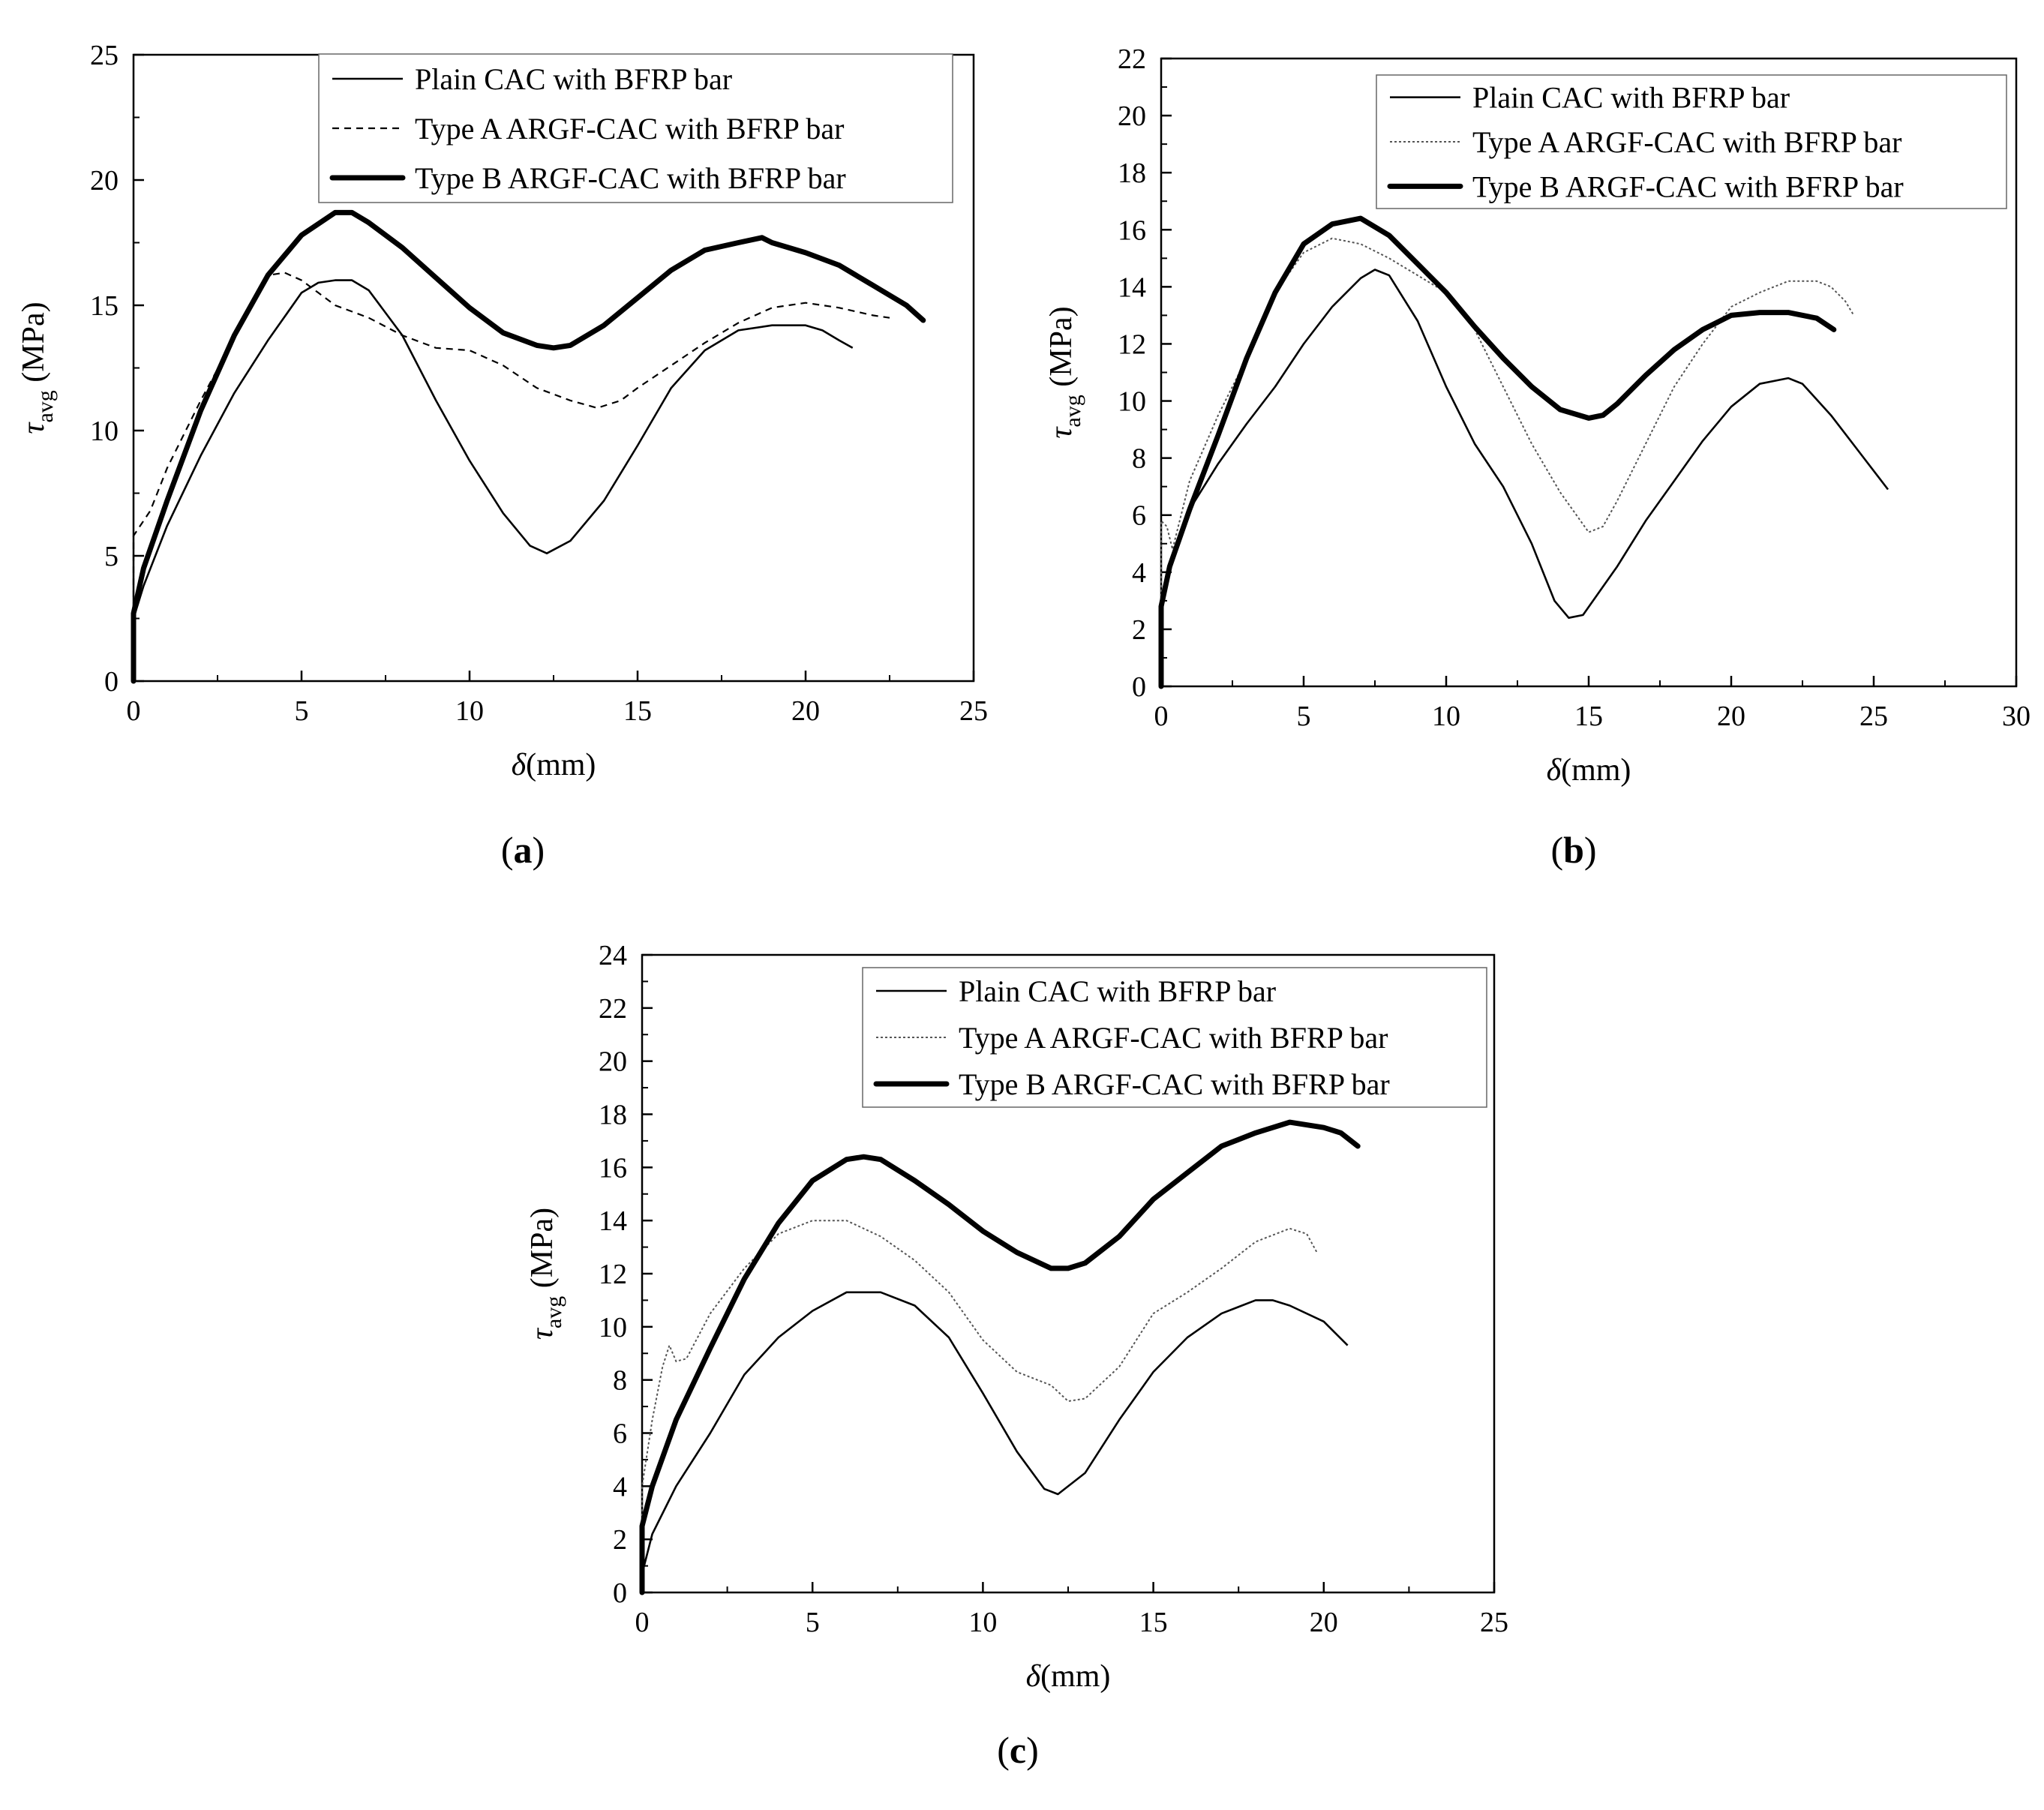  I want to click on panel-label: (b), so click(1573, 850).